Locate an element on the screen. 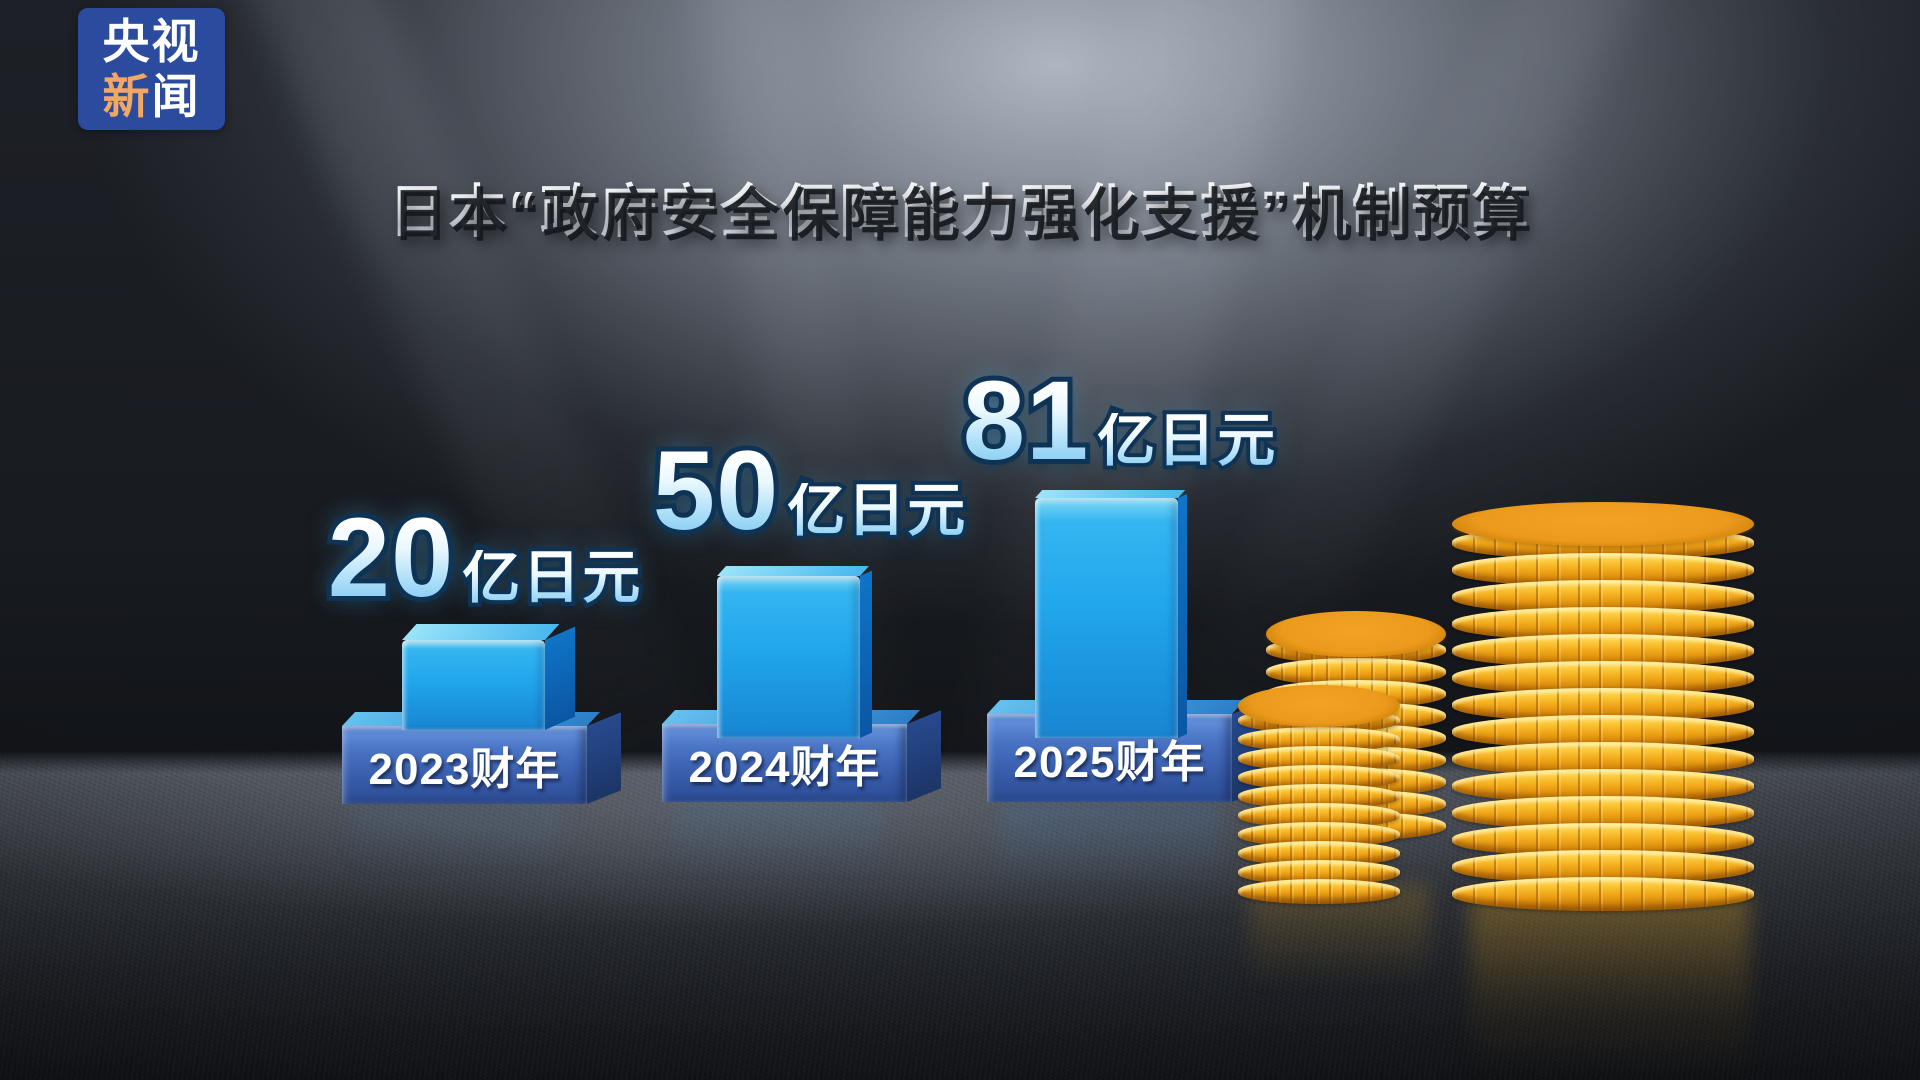 This screenshot has width=1920, height=1080. value-label-2023: 20 亿日元 is located at coordinates (485, 557).